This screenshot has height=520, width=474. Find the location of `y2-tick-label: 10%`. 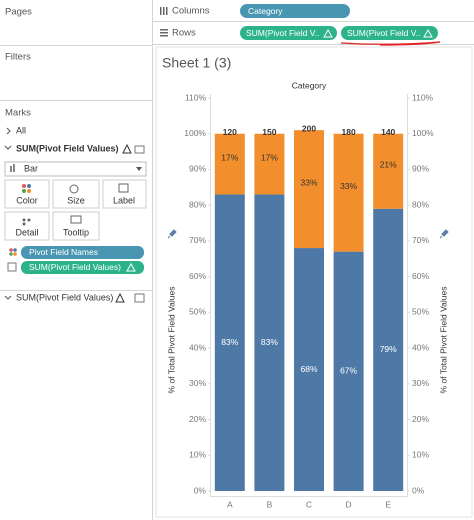

y2-tick-label: 10% is located at coordinates (420, 455).